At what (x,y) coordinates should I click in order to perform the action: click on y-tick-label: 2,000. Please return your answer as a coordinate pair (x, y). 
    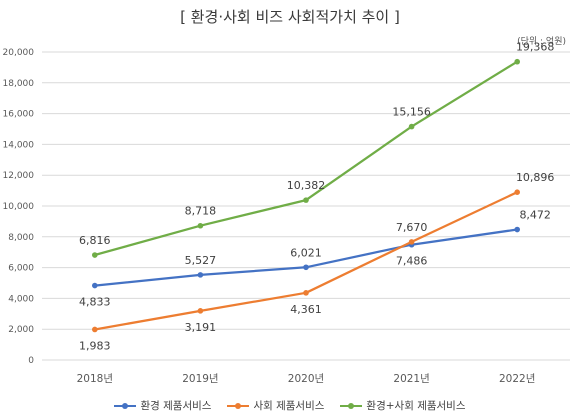
    Looking at the image, I should click on (21, 330).